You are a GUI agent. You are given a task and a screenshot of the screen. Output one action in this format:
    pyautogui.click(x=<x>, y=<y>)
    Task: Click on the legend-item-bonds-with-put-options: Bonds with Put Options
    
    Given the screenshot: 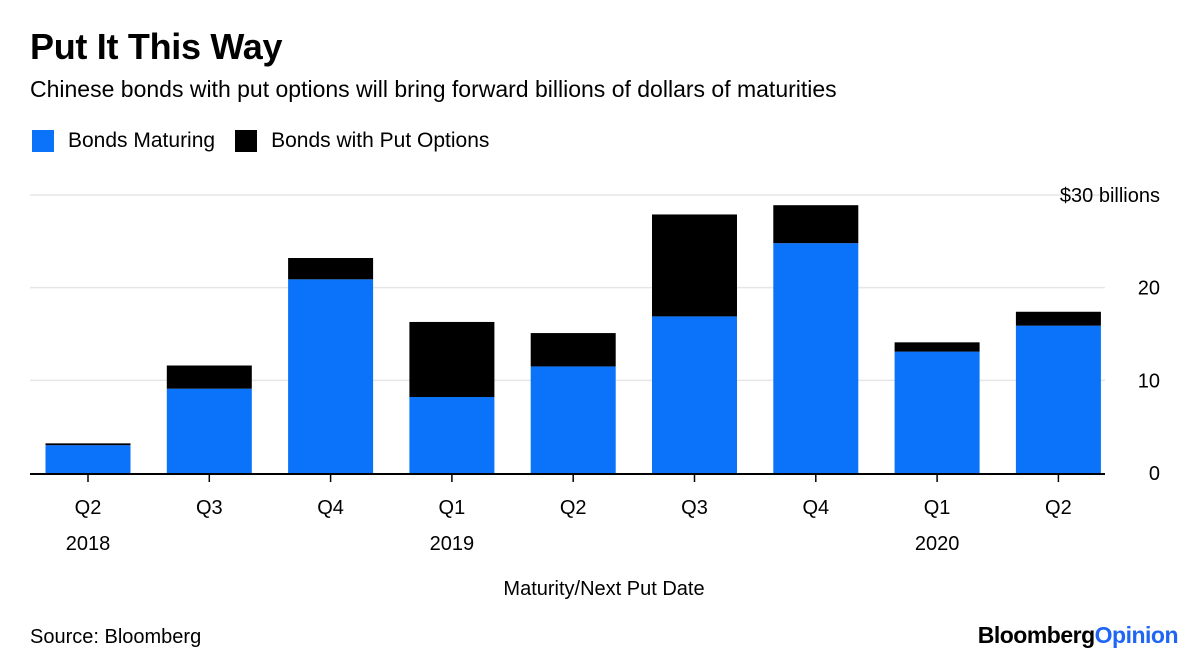 What is the action you would take?
    pyautogui.click(x=362, y=141)
    